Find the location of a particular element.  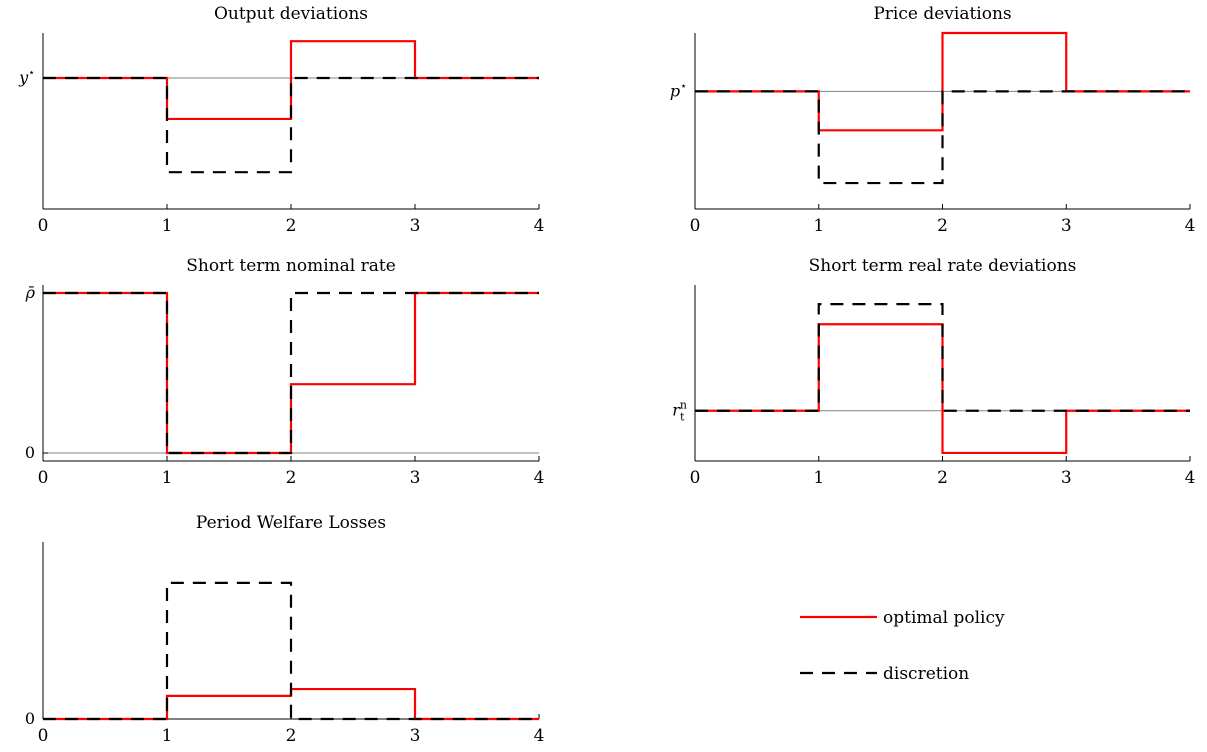

y-tick-label: y⋆ is located at coordinates (26, 76).